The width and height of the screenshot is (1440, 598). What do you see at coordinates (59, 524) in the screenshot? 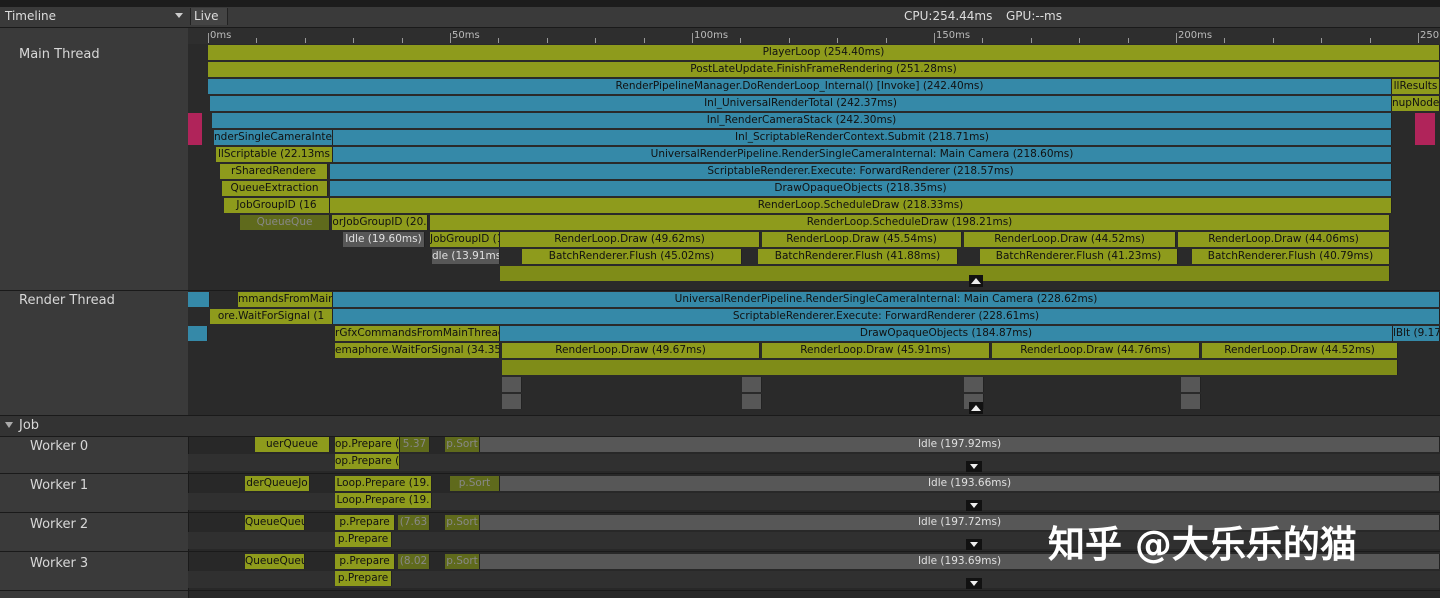
I see `worker-label: Worker 2` at bounding box center [59, 524].